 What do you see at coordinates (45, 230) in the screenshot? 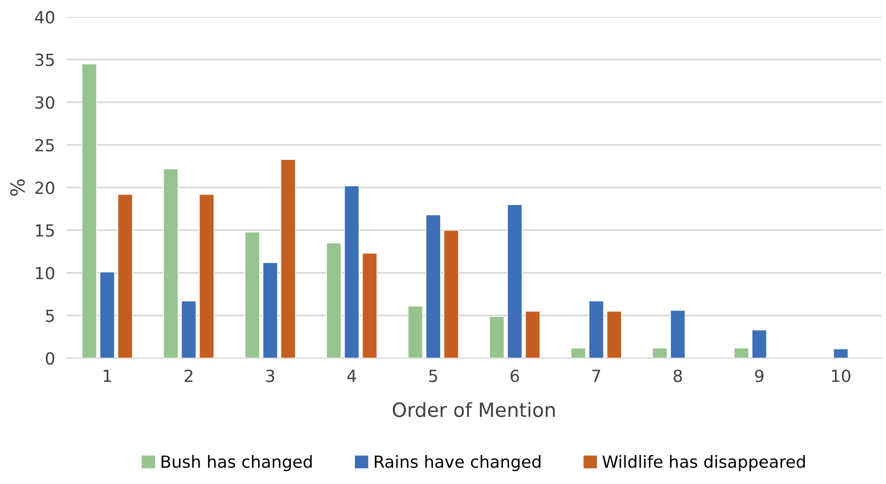
I see `y-tick-label: 15` at bounding box center [45, 230].